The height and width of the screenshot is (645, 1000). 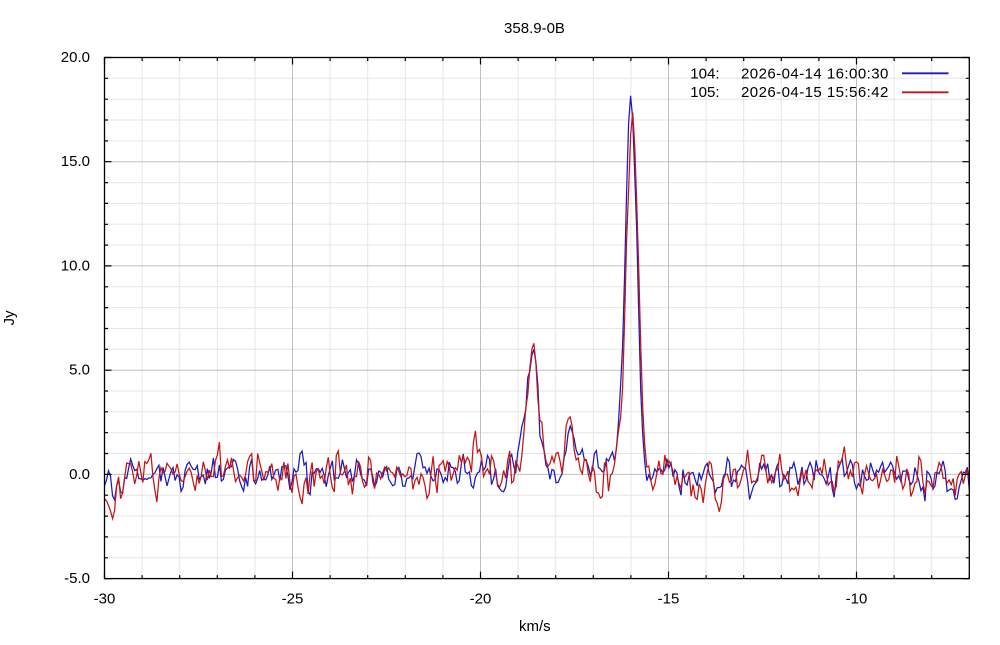 What do you see at coordinates (293, 599) in the screenshot?
I see `svg-text: -25` at bounding box center [293, 599].